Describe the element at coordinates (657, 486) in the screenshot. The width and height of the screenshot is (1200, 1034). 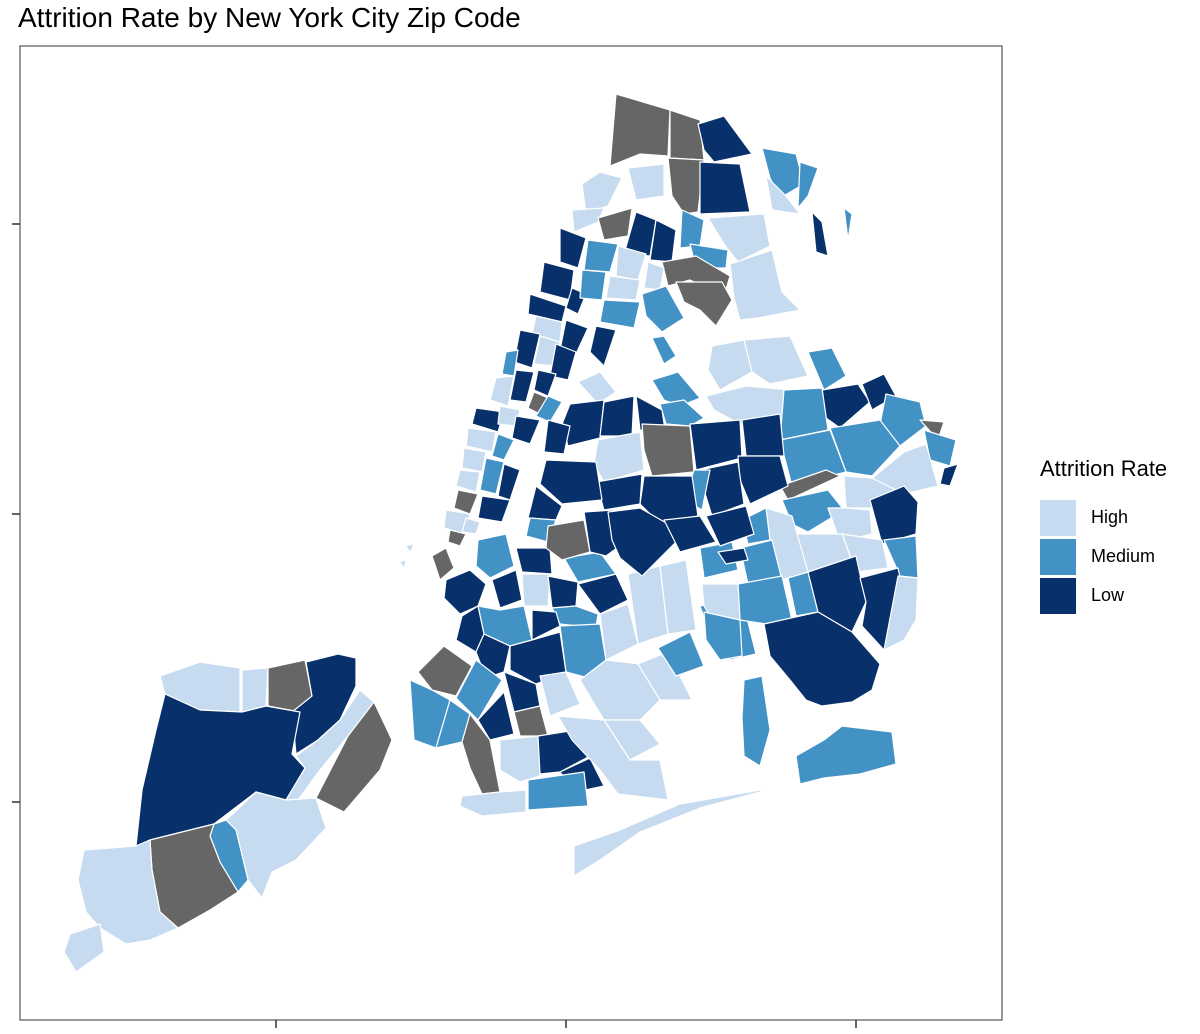
I see `borough-queens-central` at that location.